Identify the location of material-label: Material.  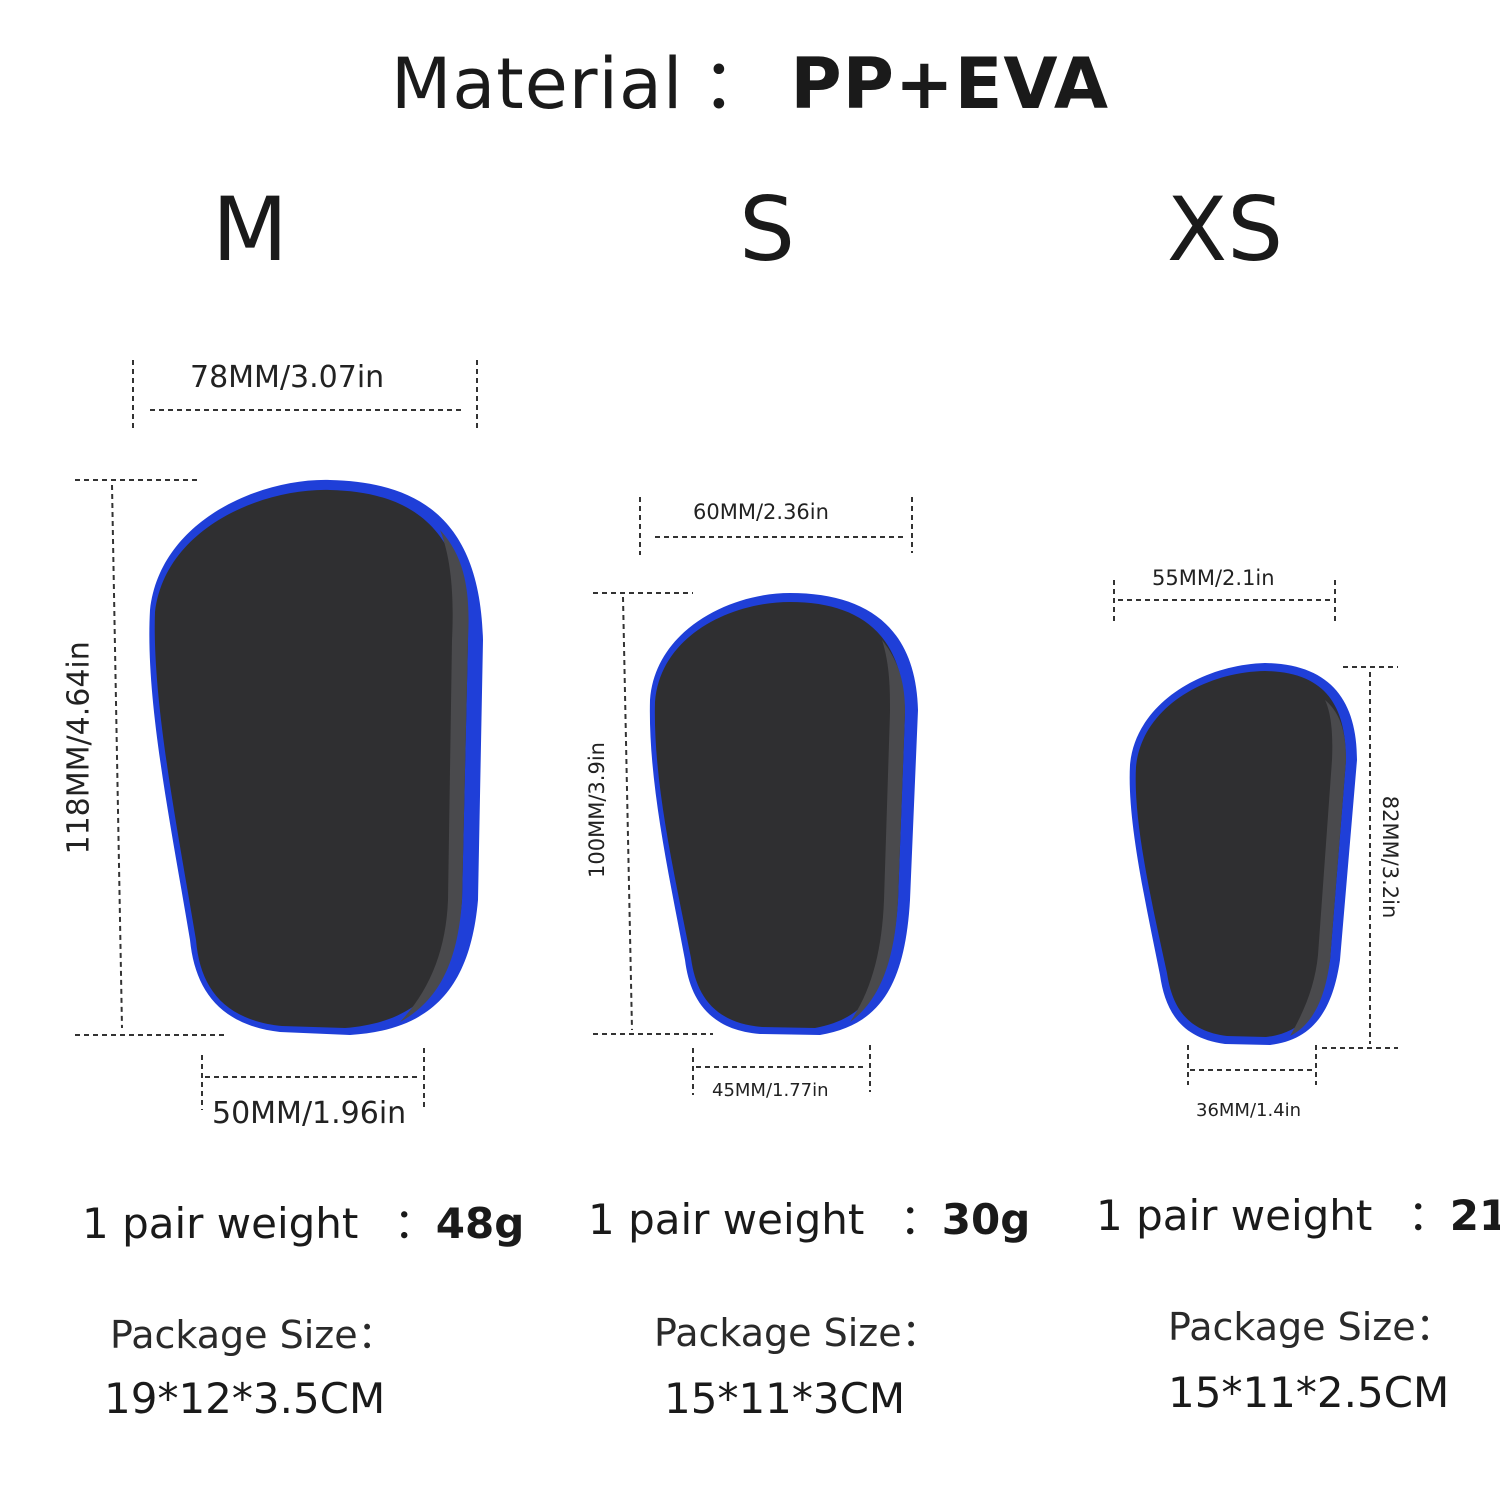
(537, 84).